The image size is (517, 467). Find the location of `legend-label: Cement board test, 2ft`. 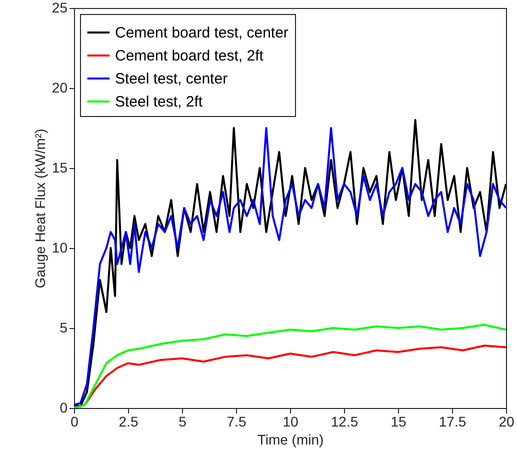

legend-label: Cement board test, 2ft is located at coordinates (189, 56).